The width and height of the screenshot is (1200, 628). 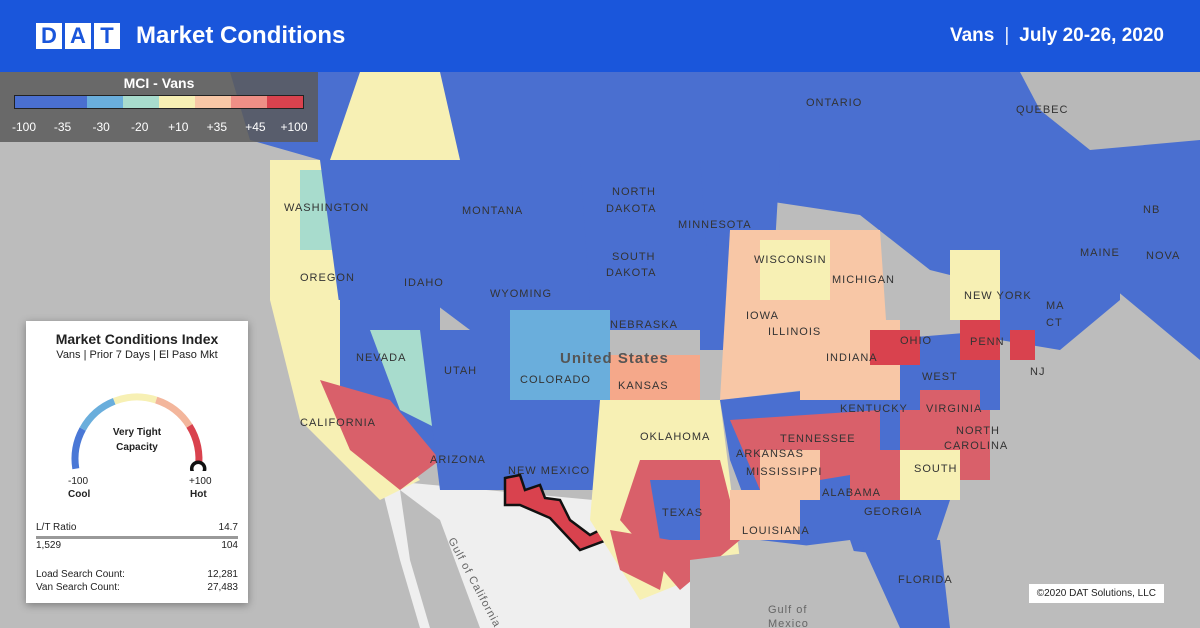 I want to click on label-montana: MONTANA, so click(x=492, y=211).